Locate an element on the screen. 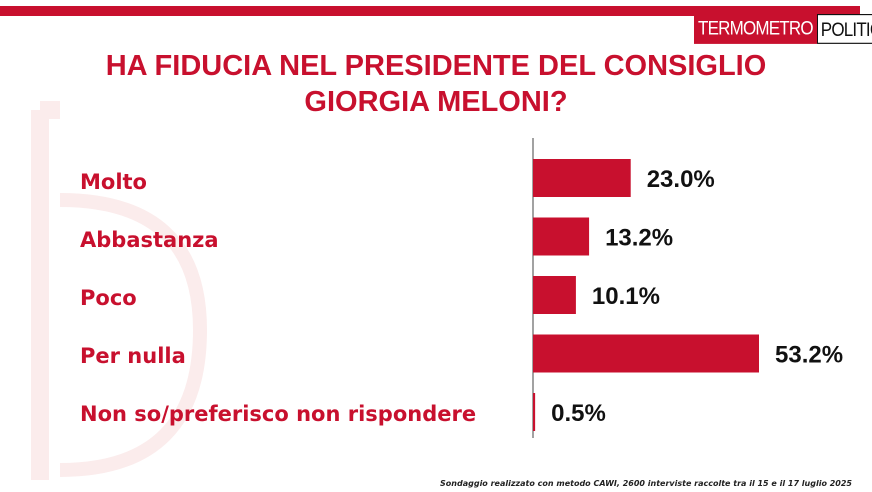 The height and width of the screenshot is (492, 872). category-label-poco: Poco is located at coordinates (108, 298).